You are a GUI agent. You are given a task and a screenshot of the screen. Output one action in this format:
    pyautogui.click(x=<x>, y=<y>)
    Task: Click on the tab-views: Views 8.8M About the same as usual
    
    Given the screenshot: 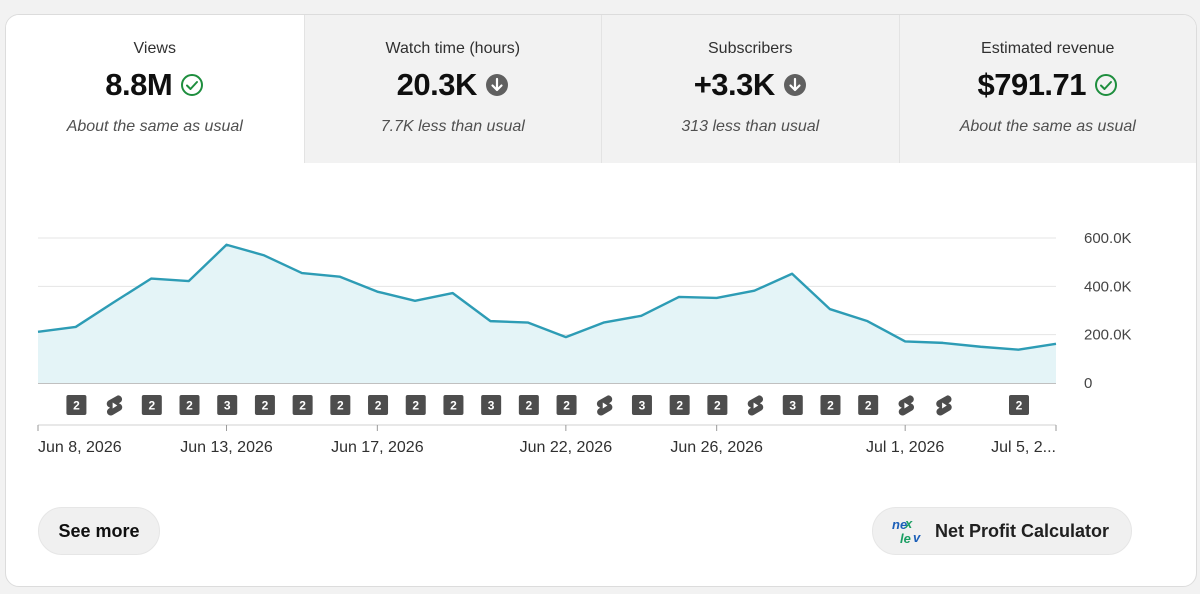 What is the action you would take?
    pyautogui.click(x=155, y=89)
    